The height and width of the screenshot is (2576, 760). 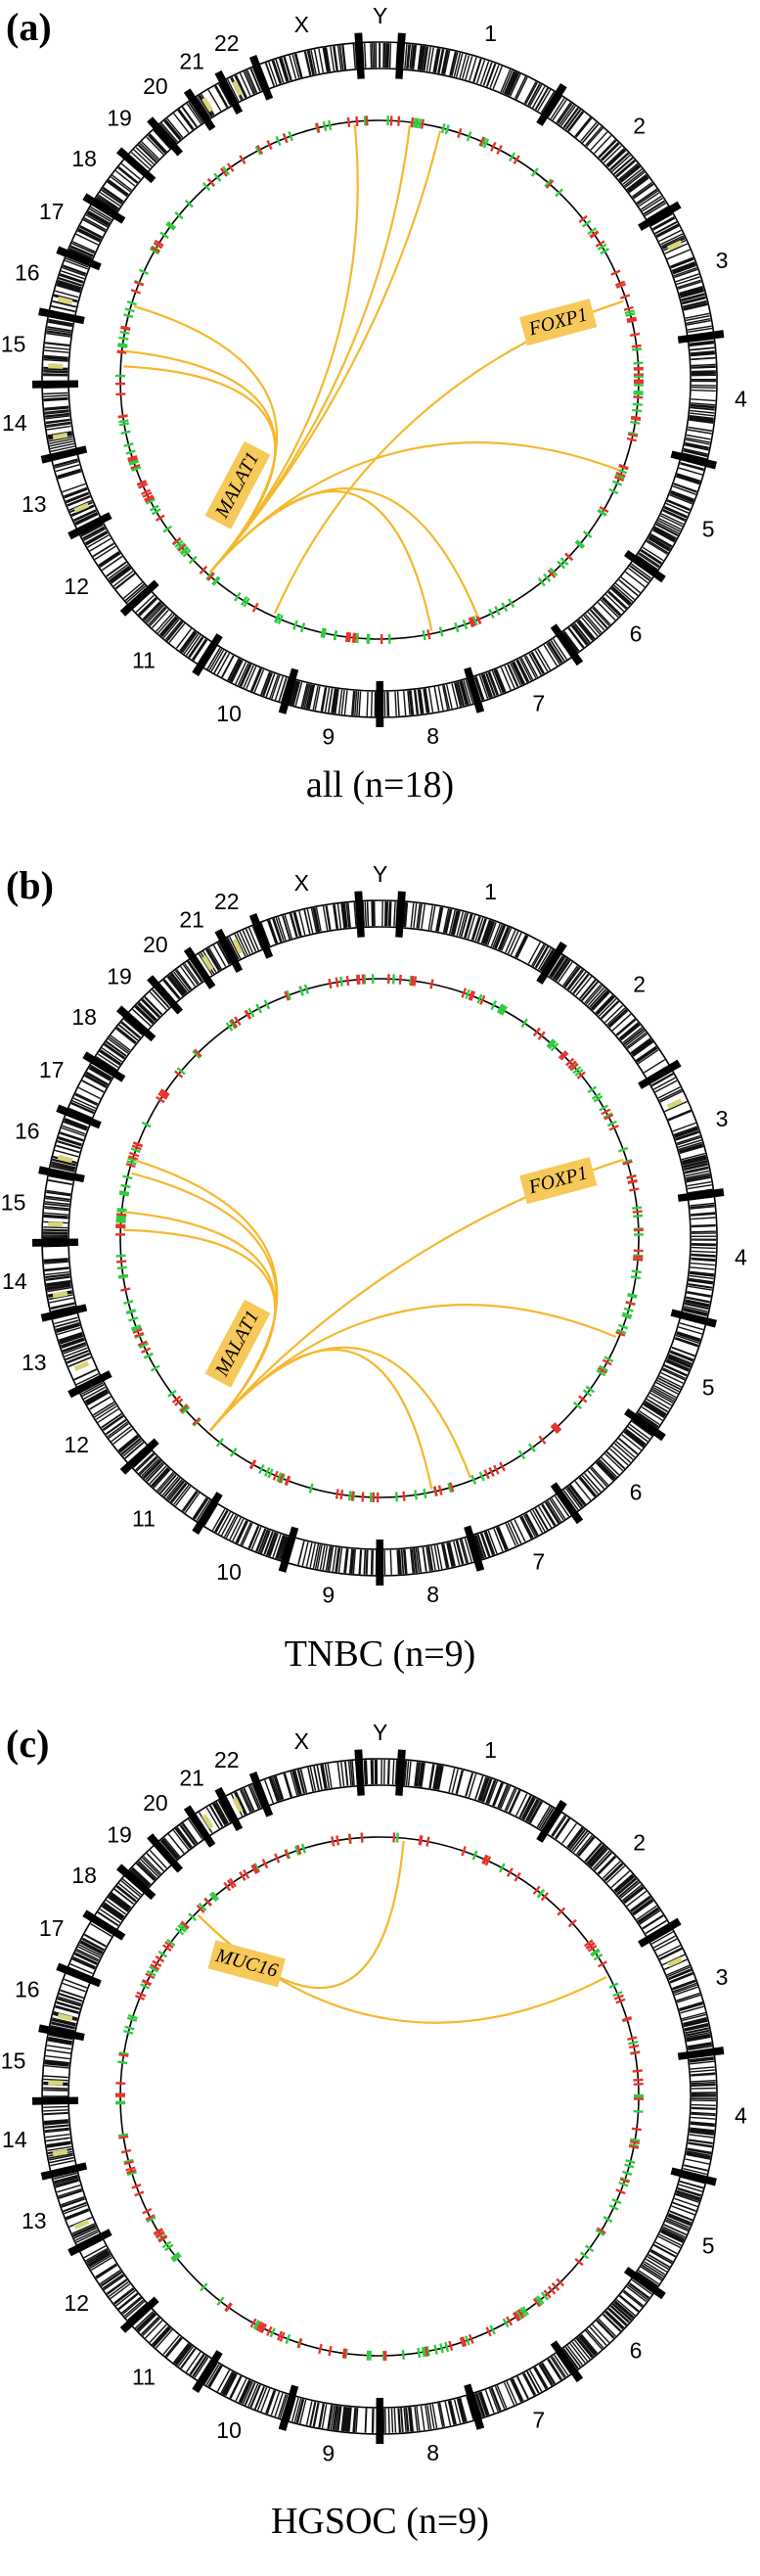 I want to click on chromosome-label: 13, so click(x=34, y=2220).